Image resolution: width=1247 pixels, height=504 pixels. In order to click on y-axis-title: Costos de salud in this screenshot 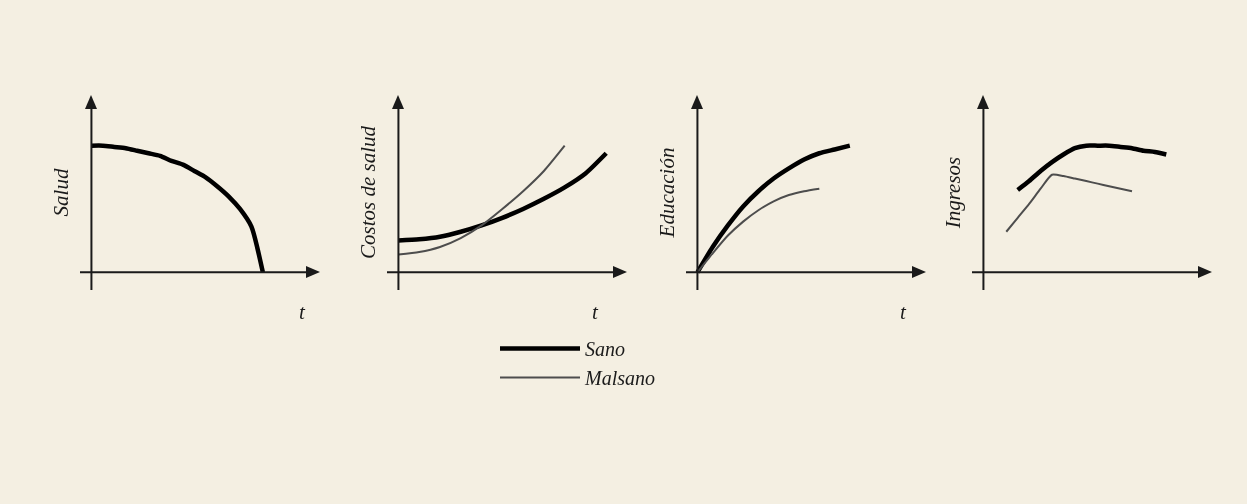, I will do `click(368, 192)`.